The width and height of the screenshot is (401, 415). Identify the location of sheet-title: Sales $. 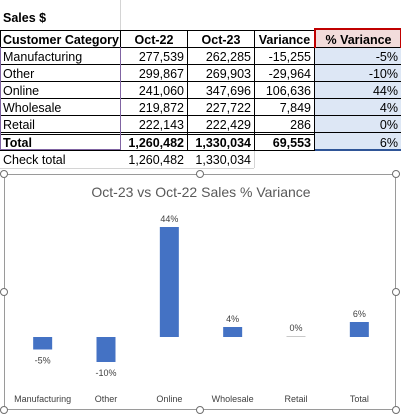
(25, 18).